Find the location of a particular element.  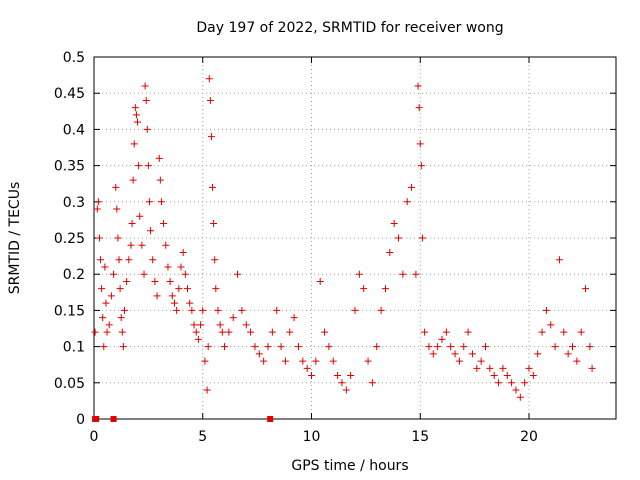

y-tick-label: 0.2 is located at coordinates (74, 275).